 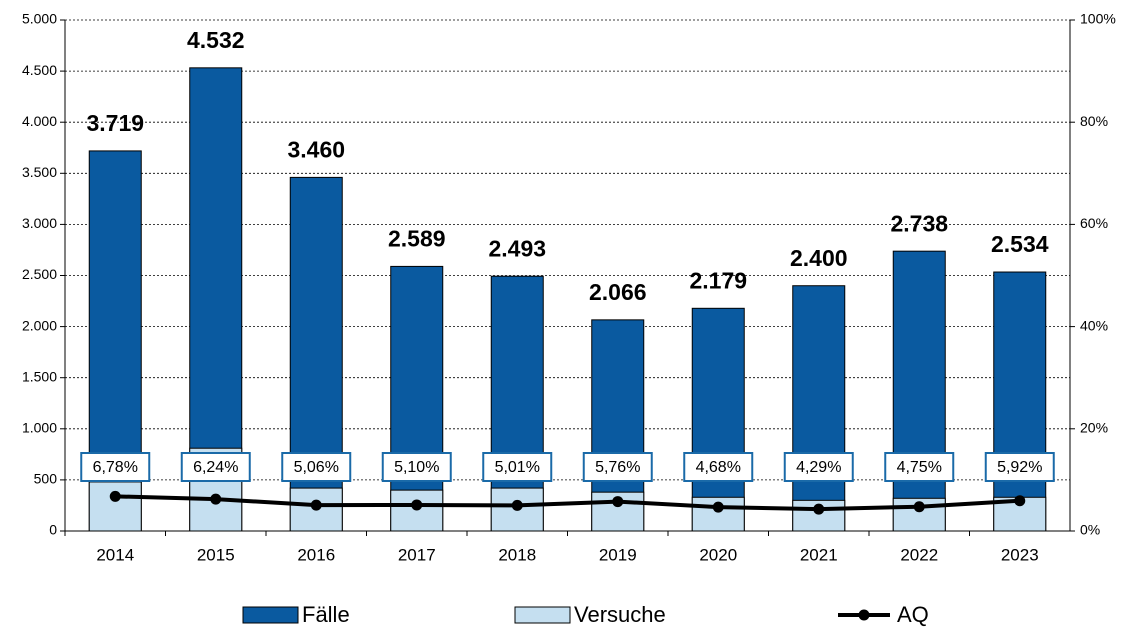 I want to click on bar-value-label: 2.400, so click(x=819, y=258).